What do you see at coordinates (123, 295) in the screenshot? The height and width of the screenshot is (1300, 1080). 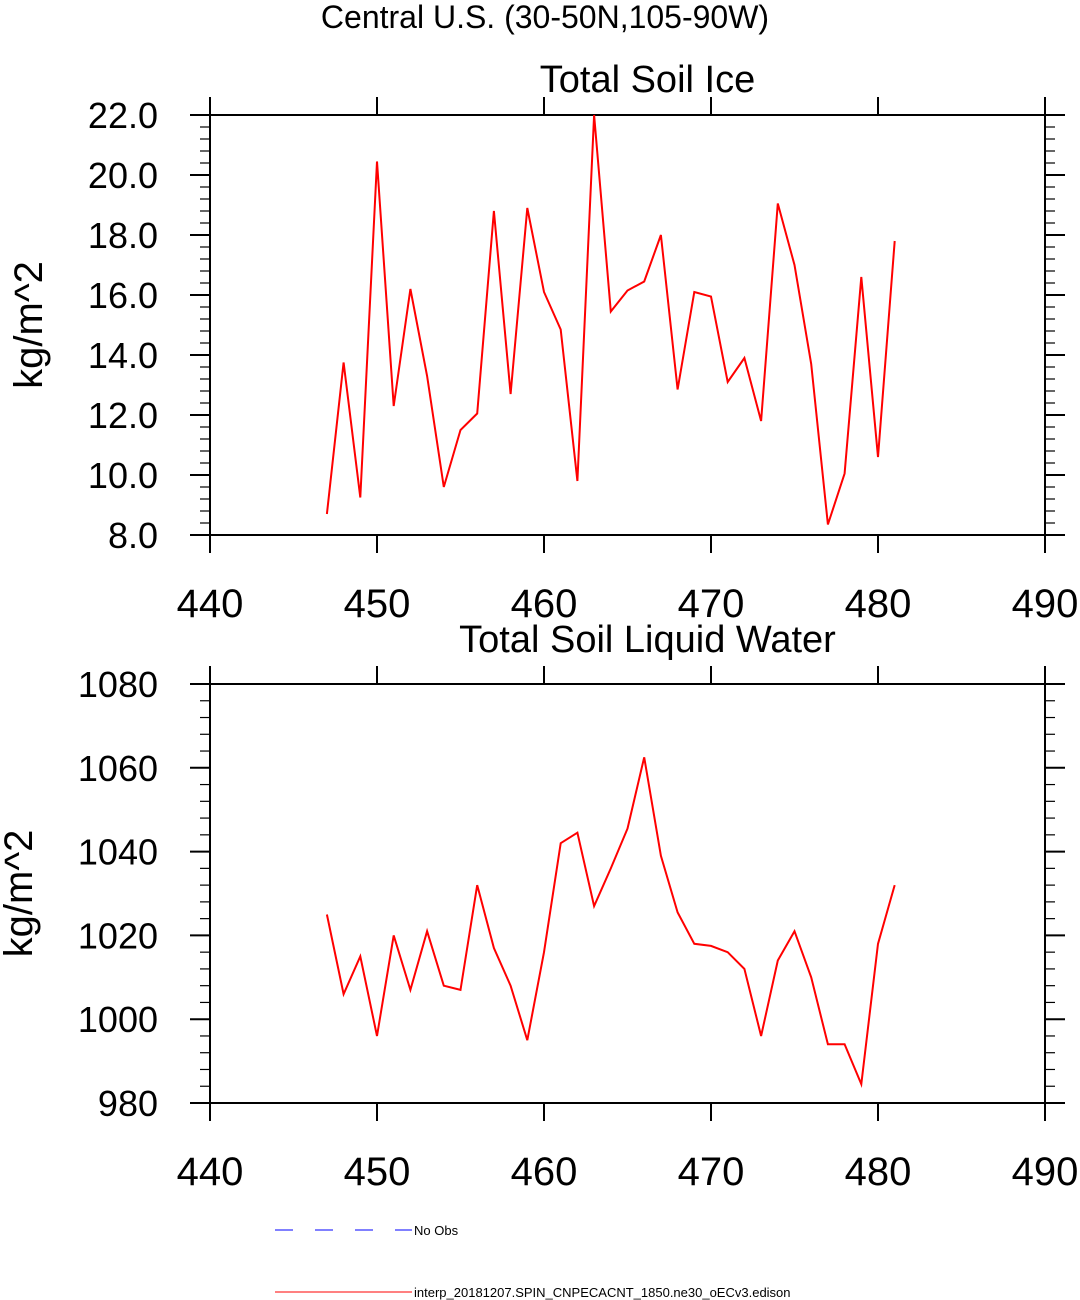 I see `y-tick-label: 16.0` at bounding box center [123, 295].